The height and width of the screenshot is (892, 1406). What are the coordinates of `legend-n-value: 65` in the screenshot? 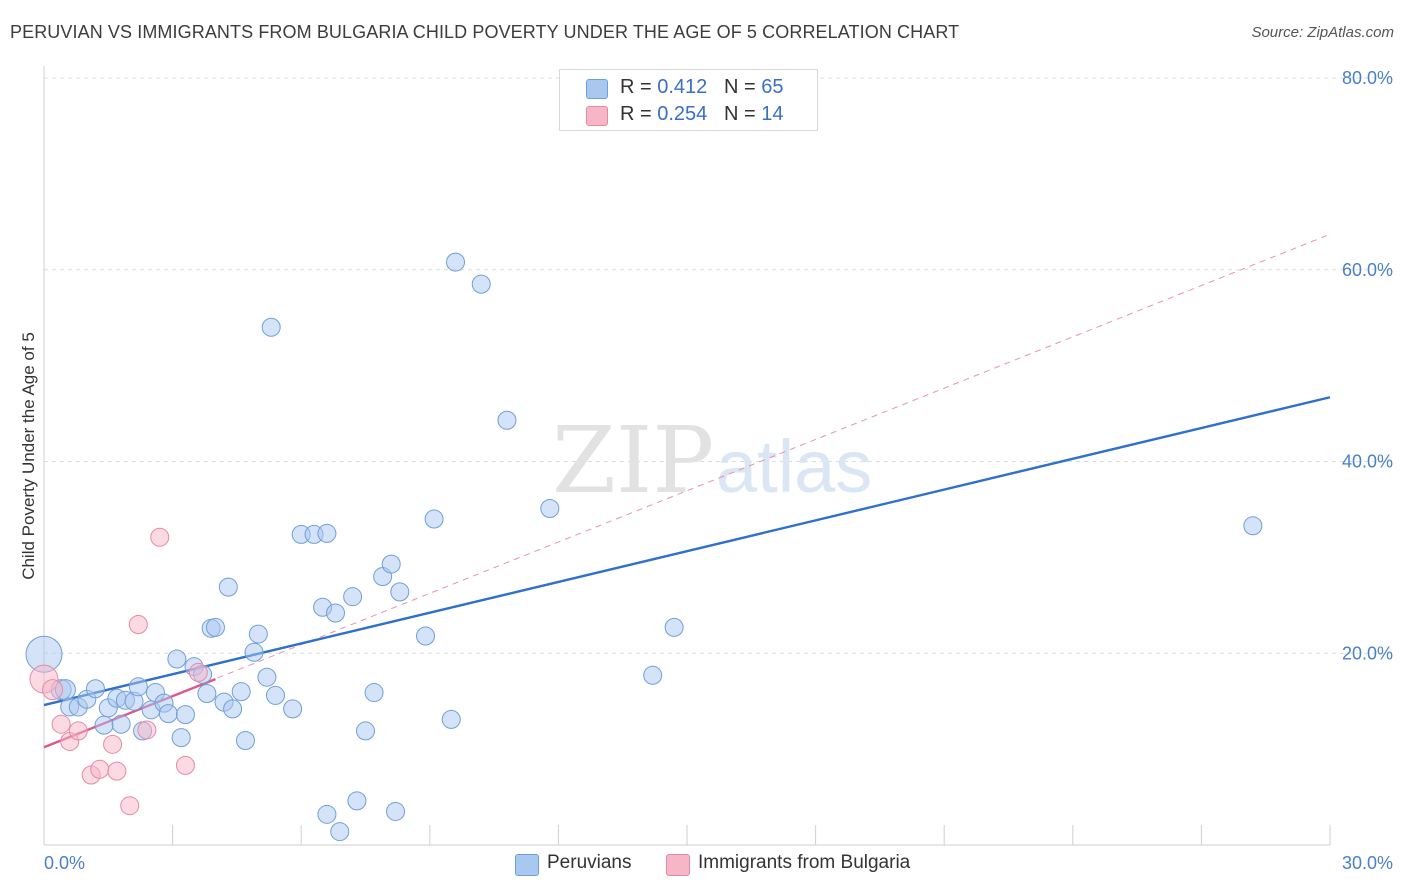 It's located at (772, 87).